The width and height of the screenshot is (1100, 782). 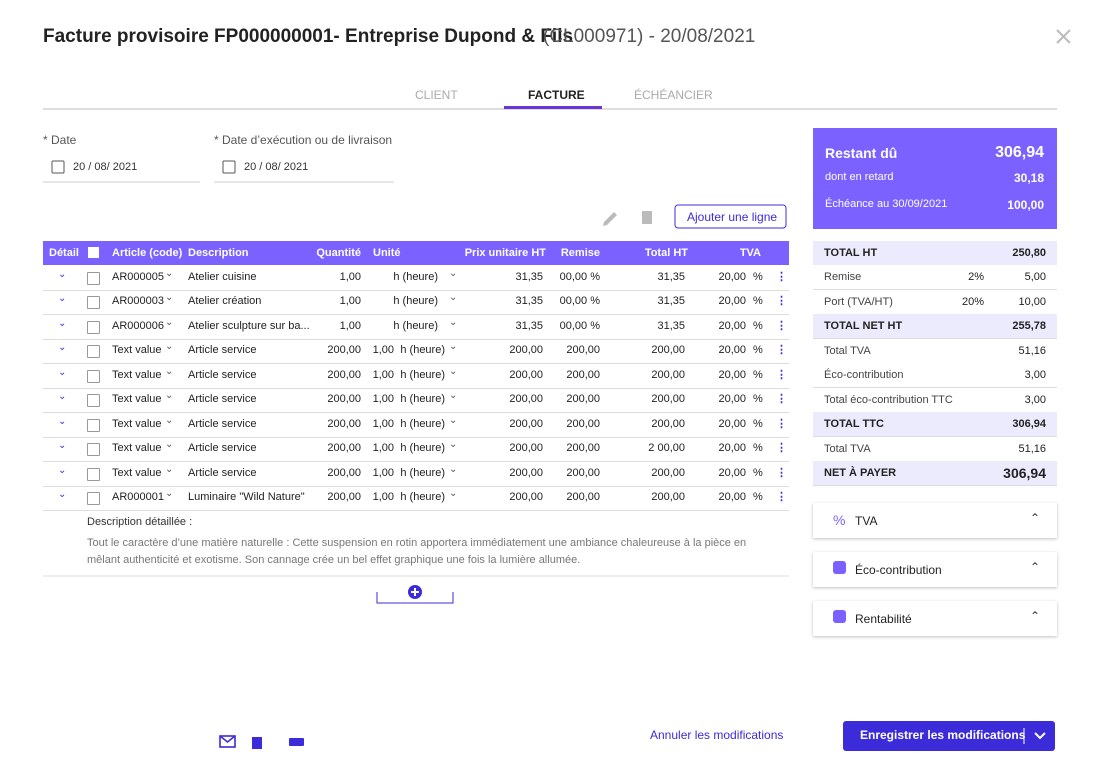 What do you see at coordinates (138, 301) in the screenshot?
I see `article-code: AR000003` at bounding box center [138, 301].